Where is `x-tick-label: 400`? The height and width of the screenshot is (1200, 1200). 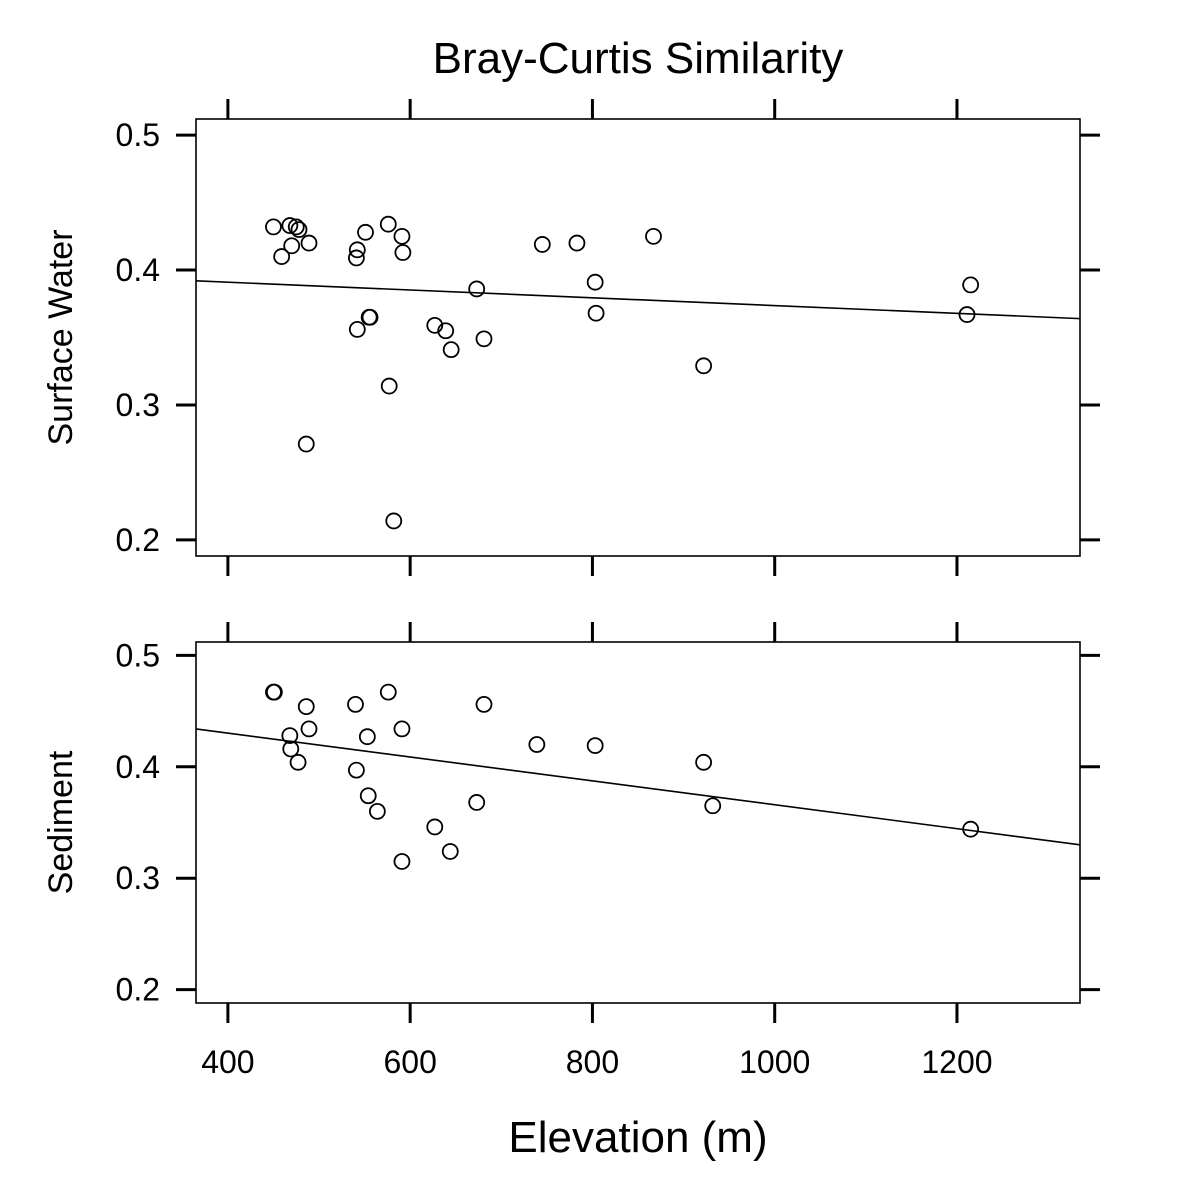
x-tick-label: 400 is located at coordinates (227, 1062).